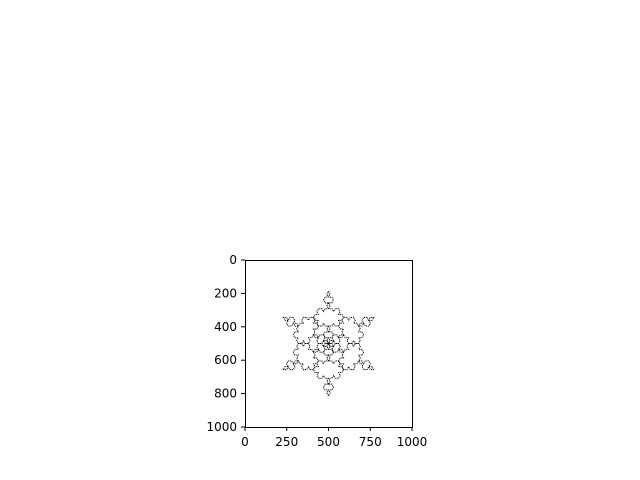 The image size is (640, 480). Describe the element at coordinates (221, 427) in the screenshot. I see `y-tick-label: 1000` at that location.